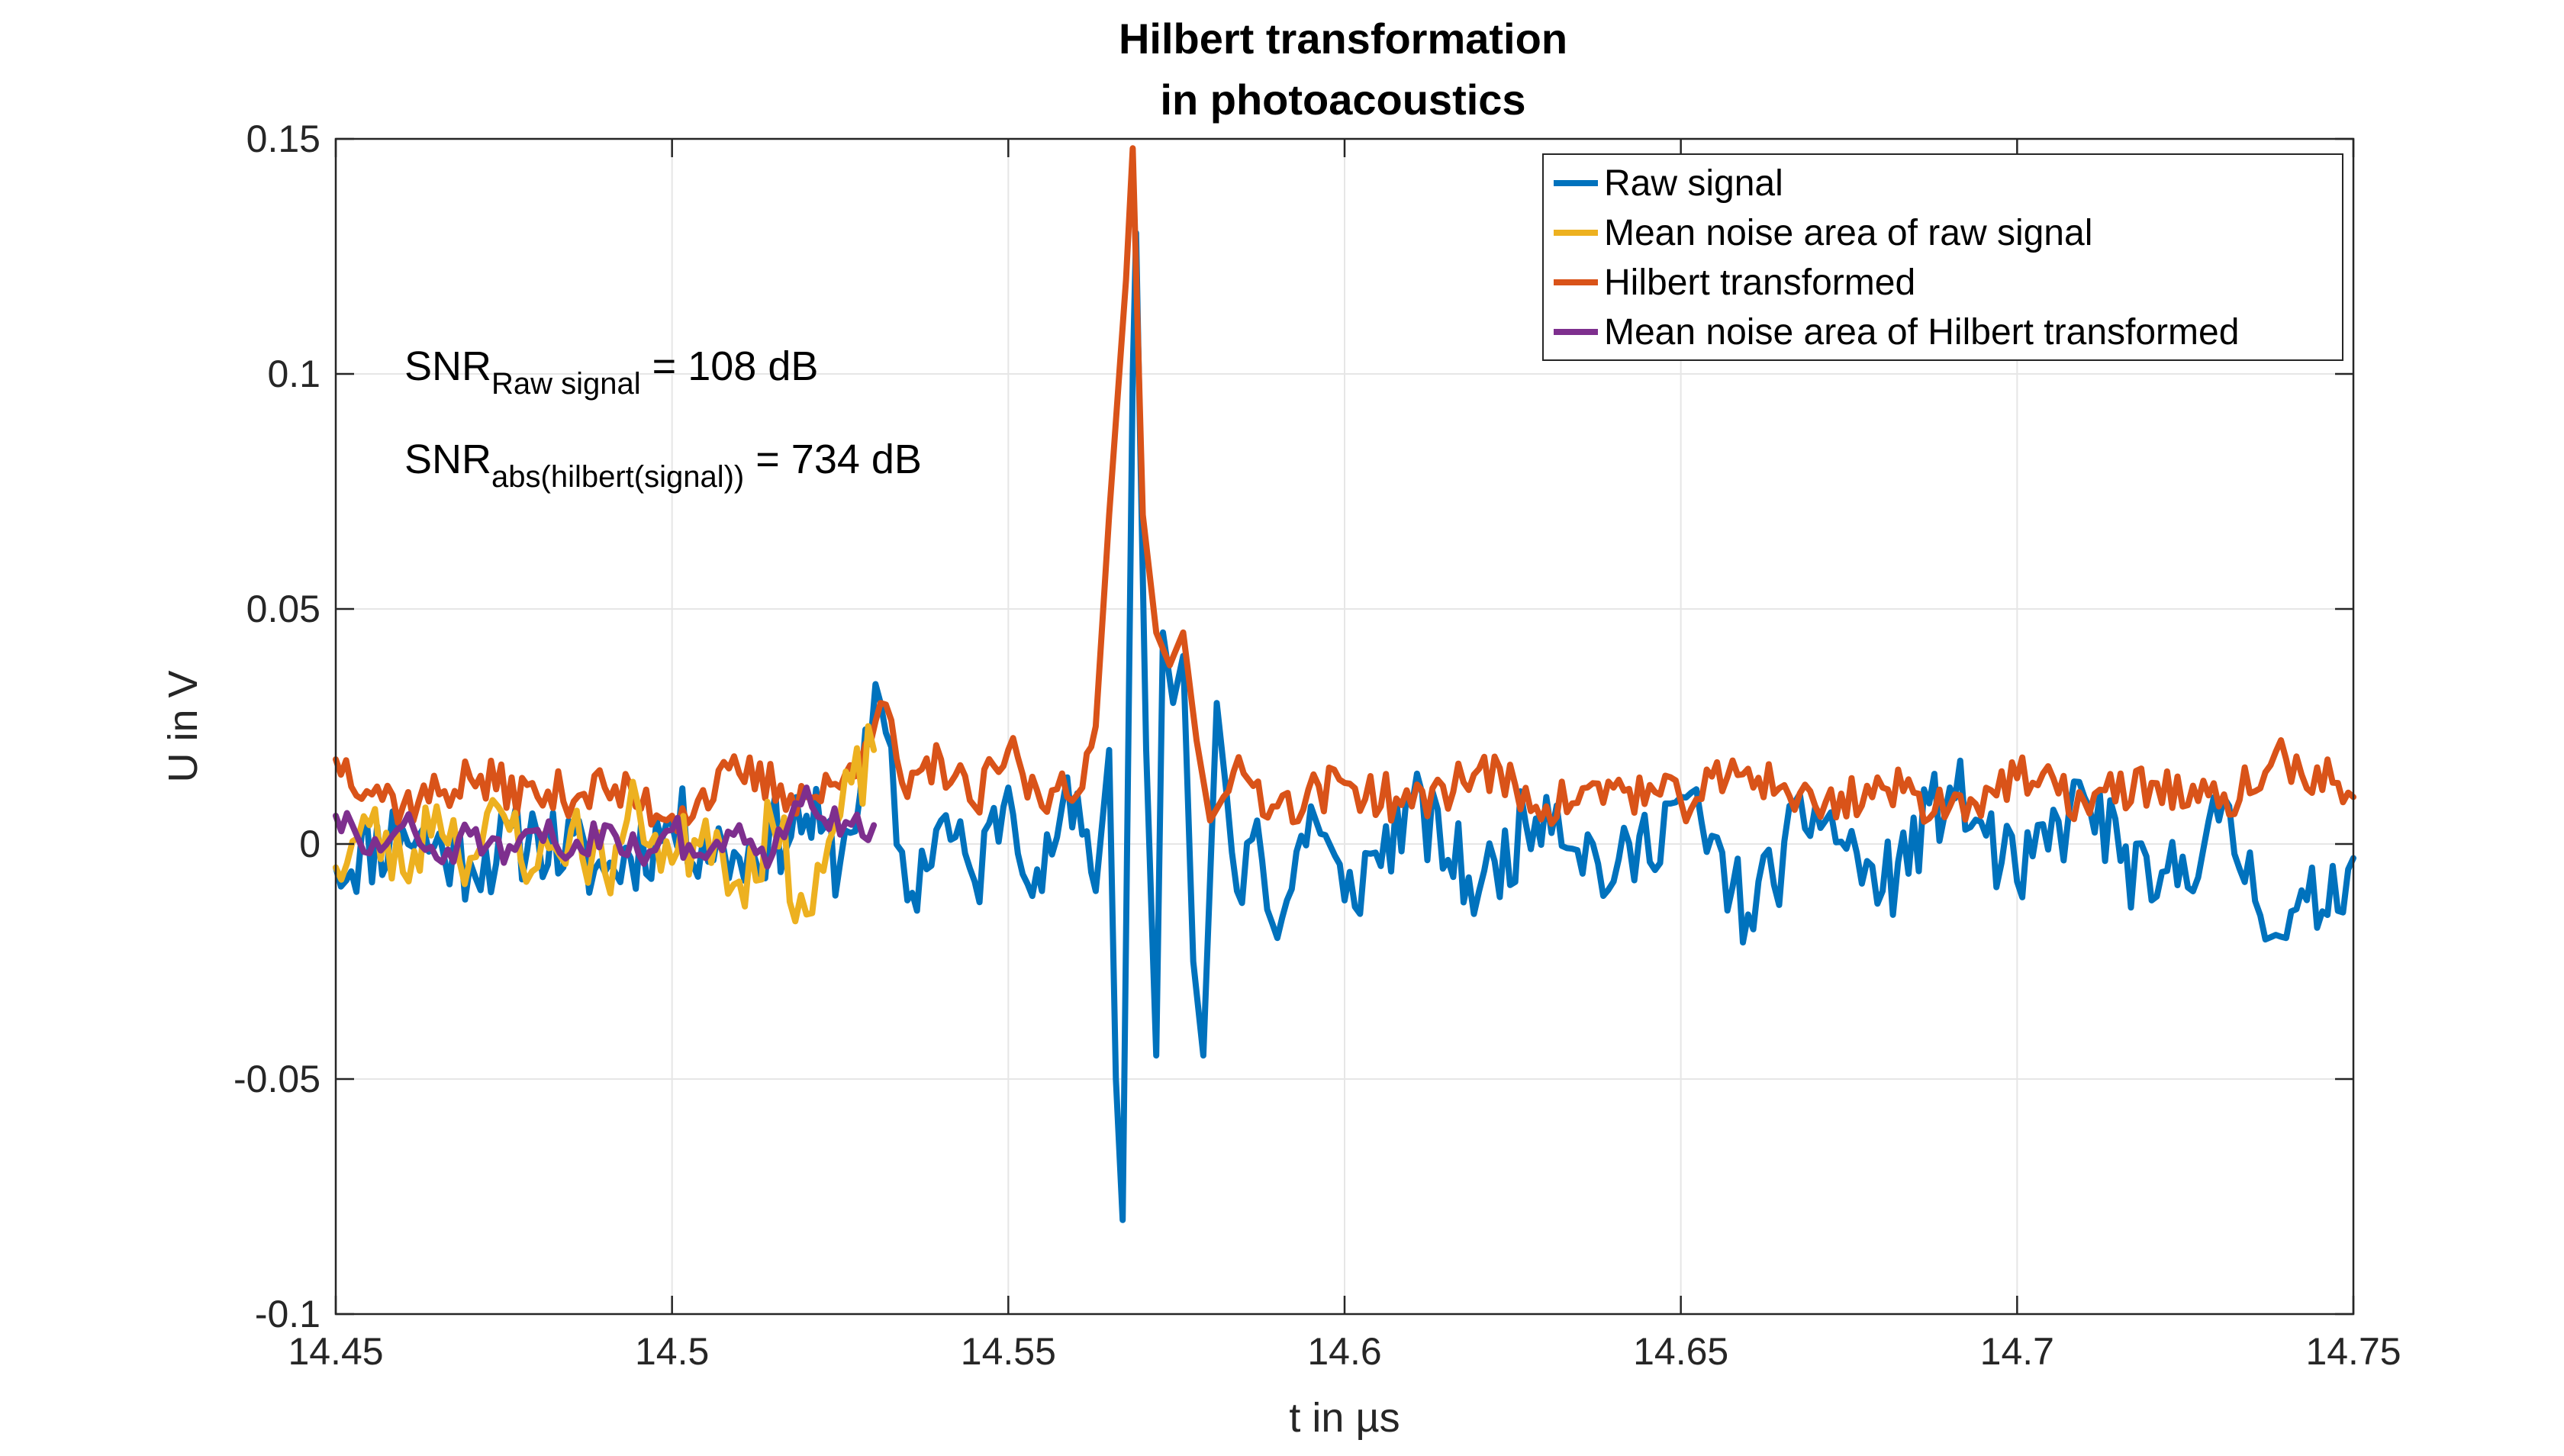 Image resolution: width=2564 pixels, height=1456 pixels. I want to click on x-tick-label: 14.75, so click(2353, 1351).